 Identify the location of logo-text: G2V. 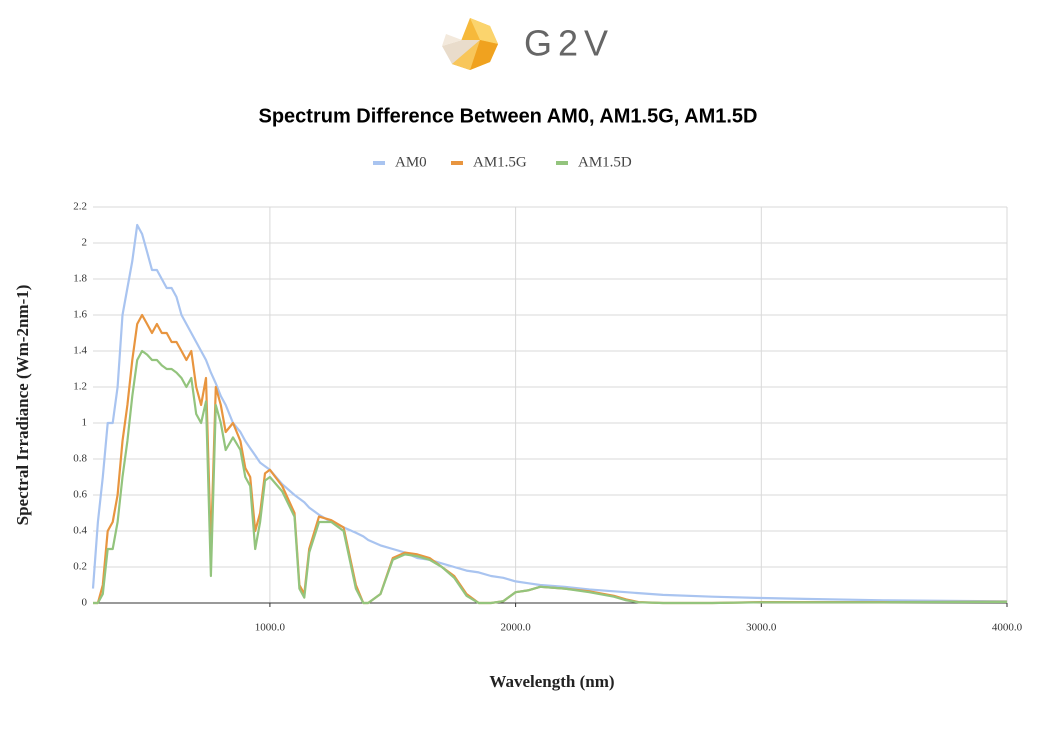
(569, 43).